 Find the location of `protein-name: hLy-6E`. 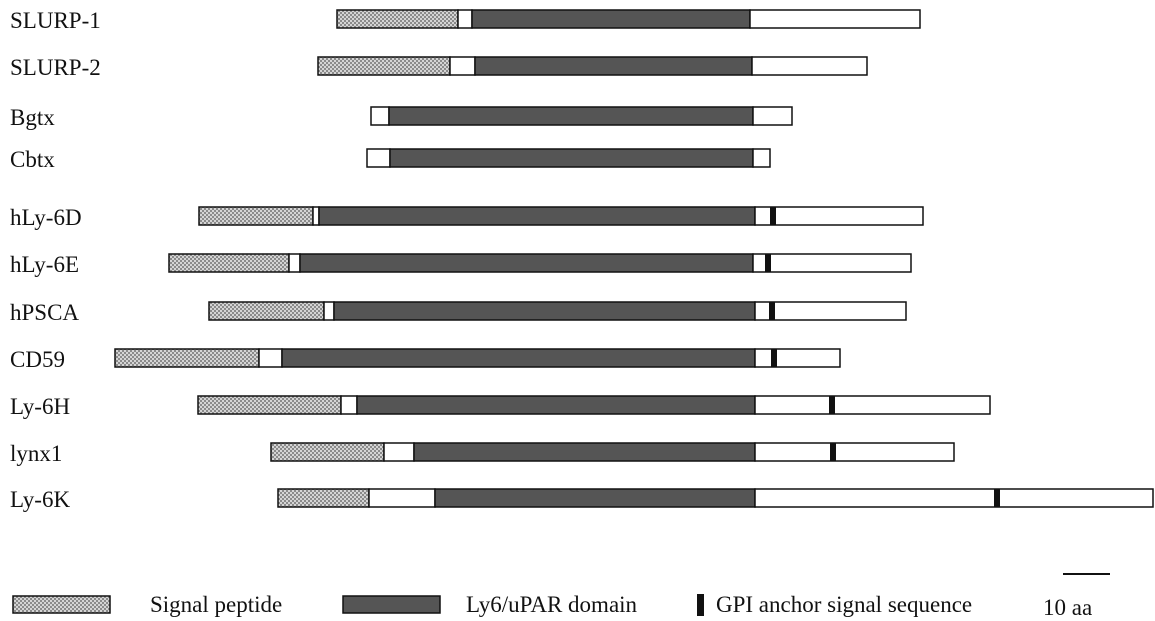

protein-name: hLy-6E is located at coordinates (44, 264).